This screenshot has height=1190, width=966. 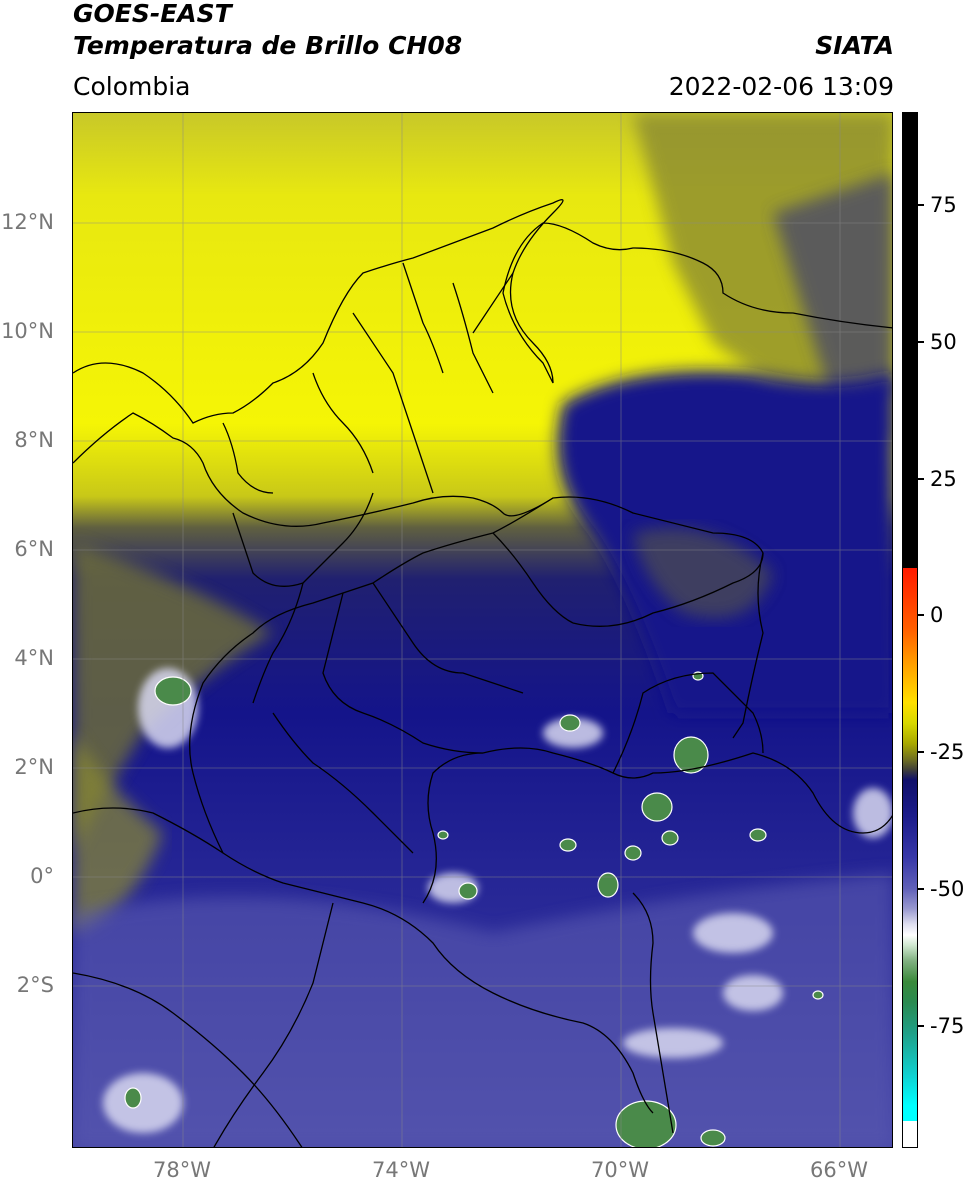 I want to click on lat-label-8n: 8°N, so click(x=34, y=440).